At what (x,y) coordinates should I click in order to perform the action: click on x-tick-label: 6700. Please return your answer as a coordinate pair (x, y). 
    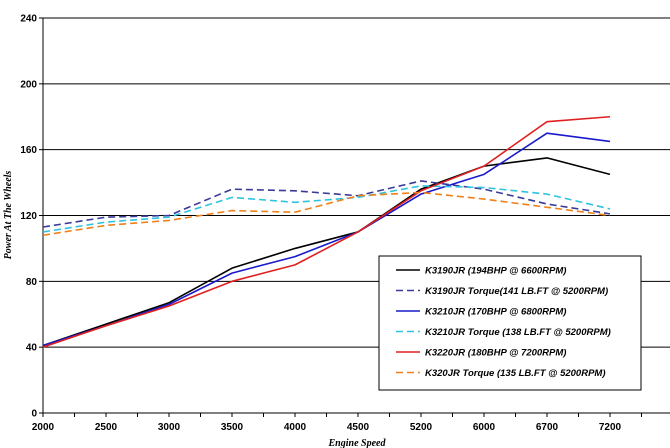
    Looking at the image, I should click on (547, 427).